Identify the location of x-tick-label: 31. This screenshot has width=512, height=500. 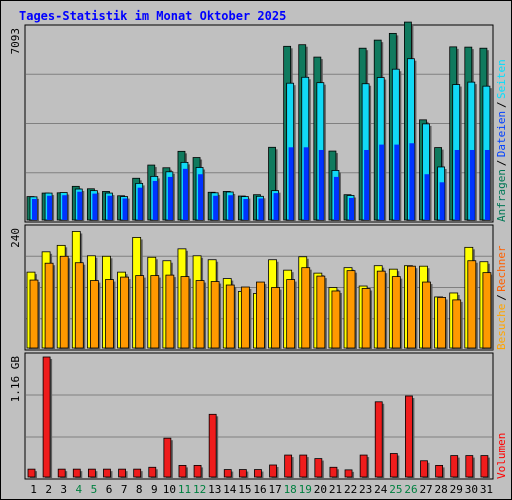
(486, 489).